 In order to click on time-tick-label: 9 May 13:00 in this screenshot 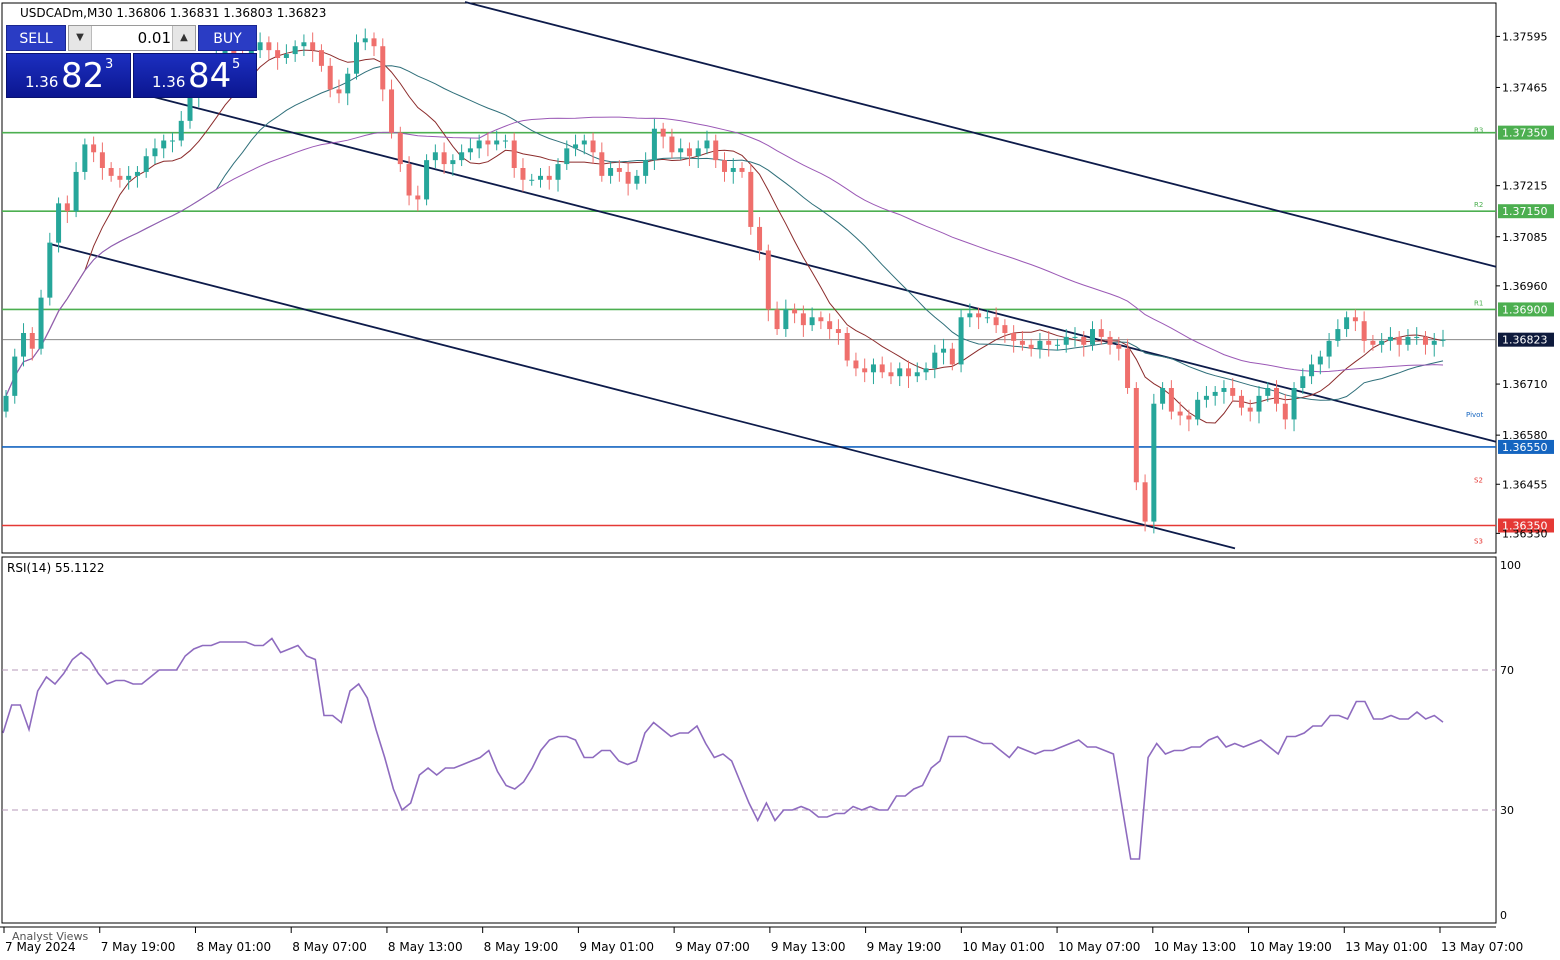, I will do `click(808, 947)`.